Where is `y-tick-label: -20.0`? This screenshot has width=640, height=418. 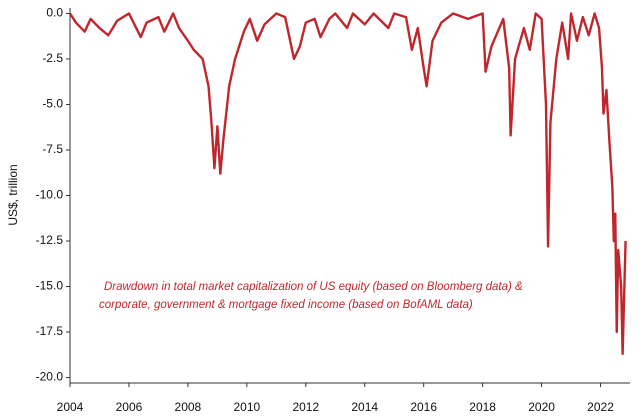 y-tick-label: -20.0 is located at coordinates (50, 377).